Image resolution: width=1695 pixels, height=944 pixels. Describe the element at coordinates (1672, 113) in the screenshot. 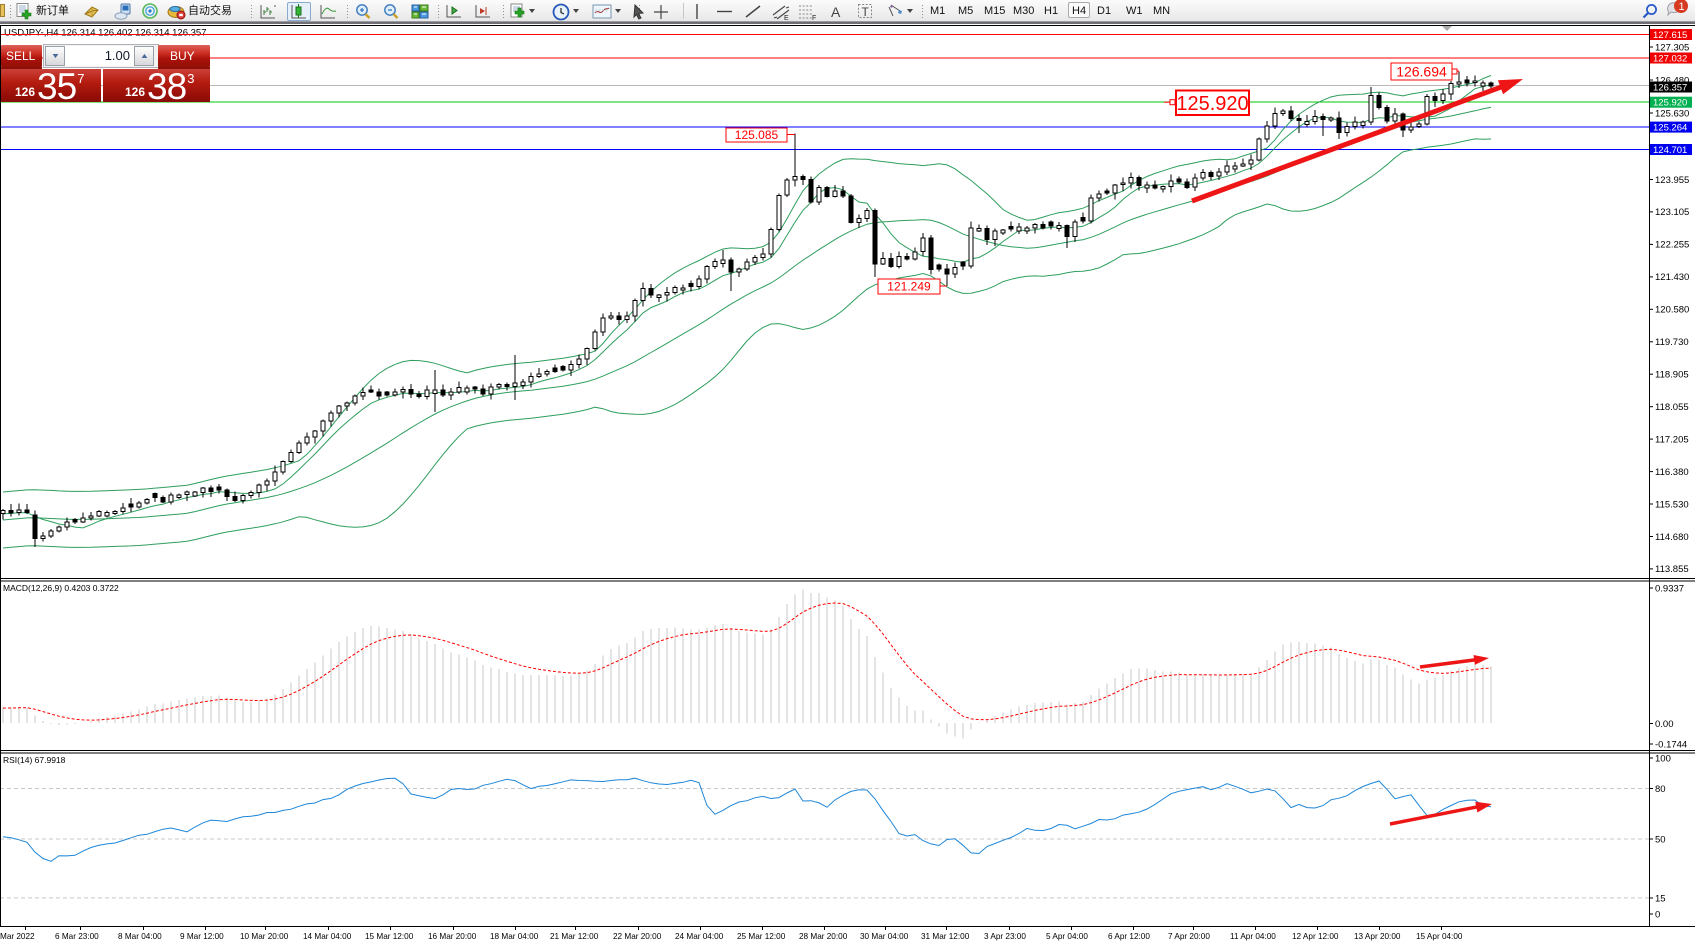

I see `svg-text: 125.630` at that location.